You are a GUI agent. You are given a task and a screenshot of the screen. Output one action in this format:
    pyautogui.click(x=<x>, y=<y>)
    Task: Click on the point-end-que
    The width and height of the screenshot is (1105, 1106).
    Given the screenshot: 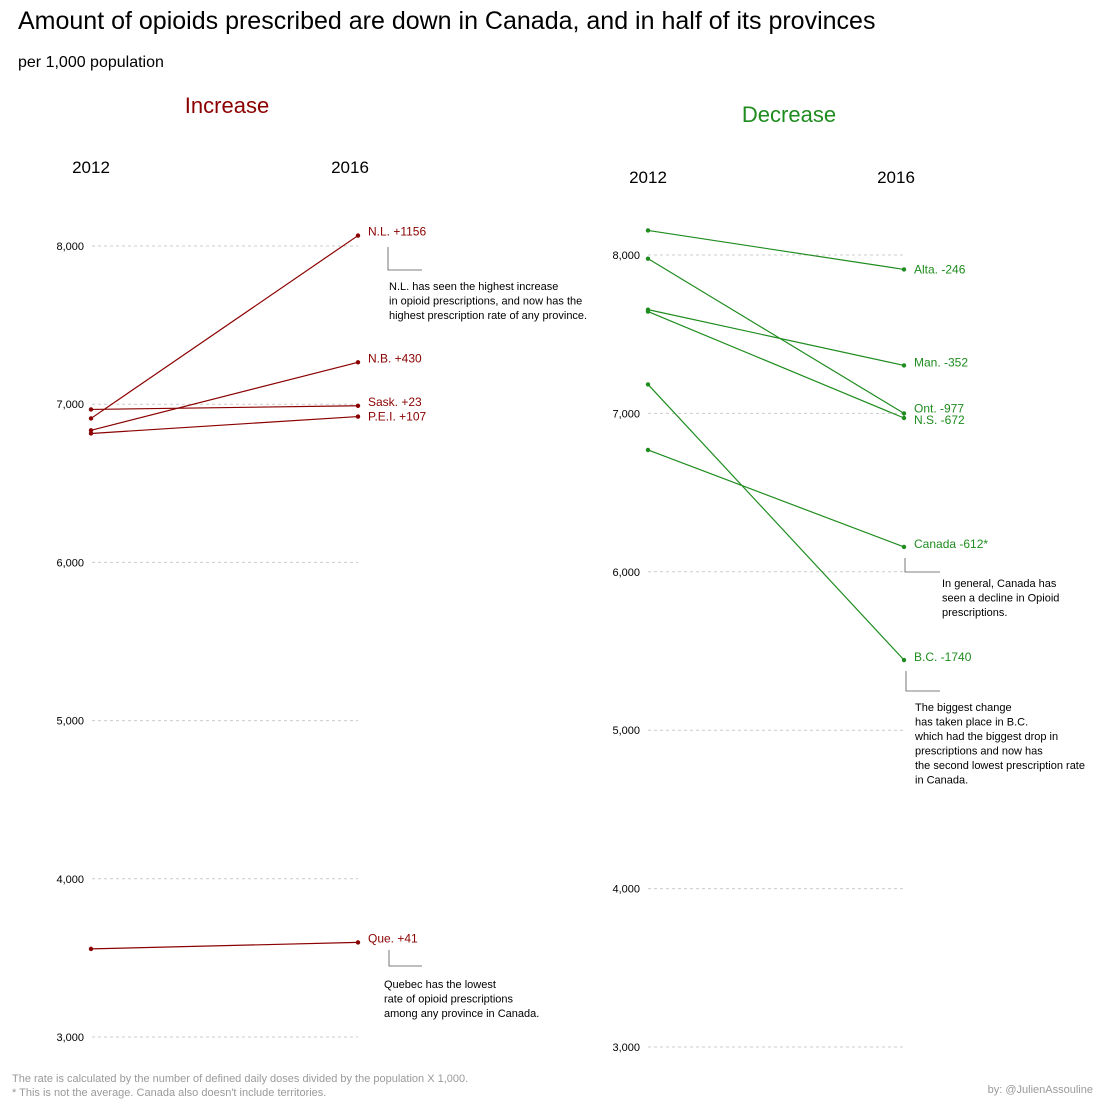 What is the action you would take?
    pyautogui.click(x=358, y=942)
    